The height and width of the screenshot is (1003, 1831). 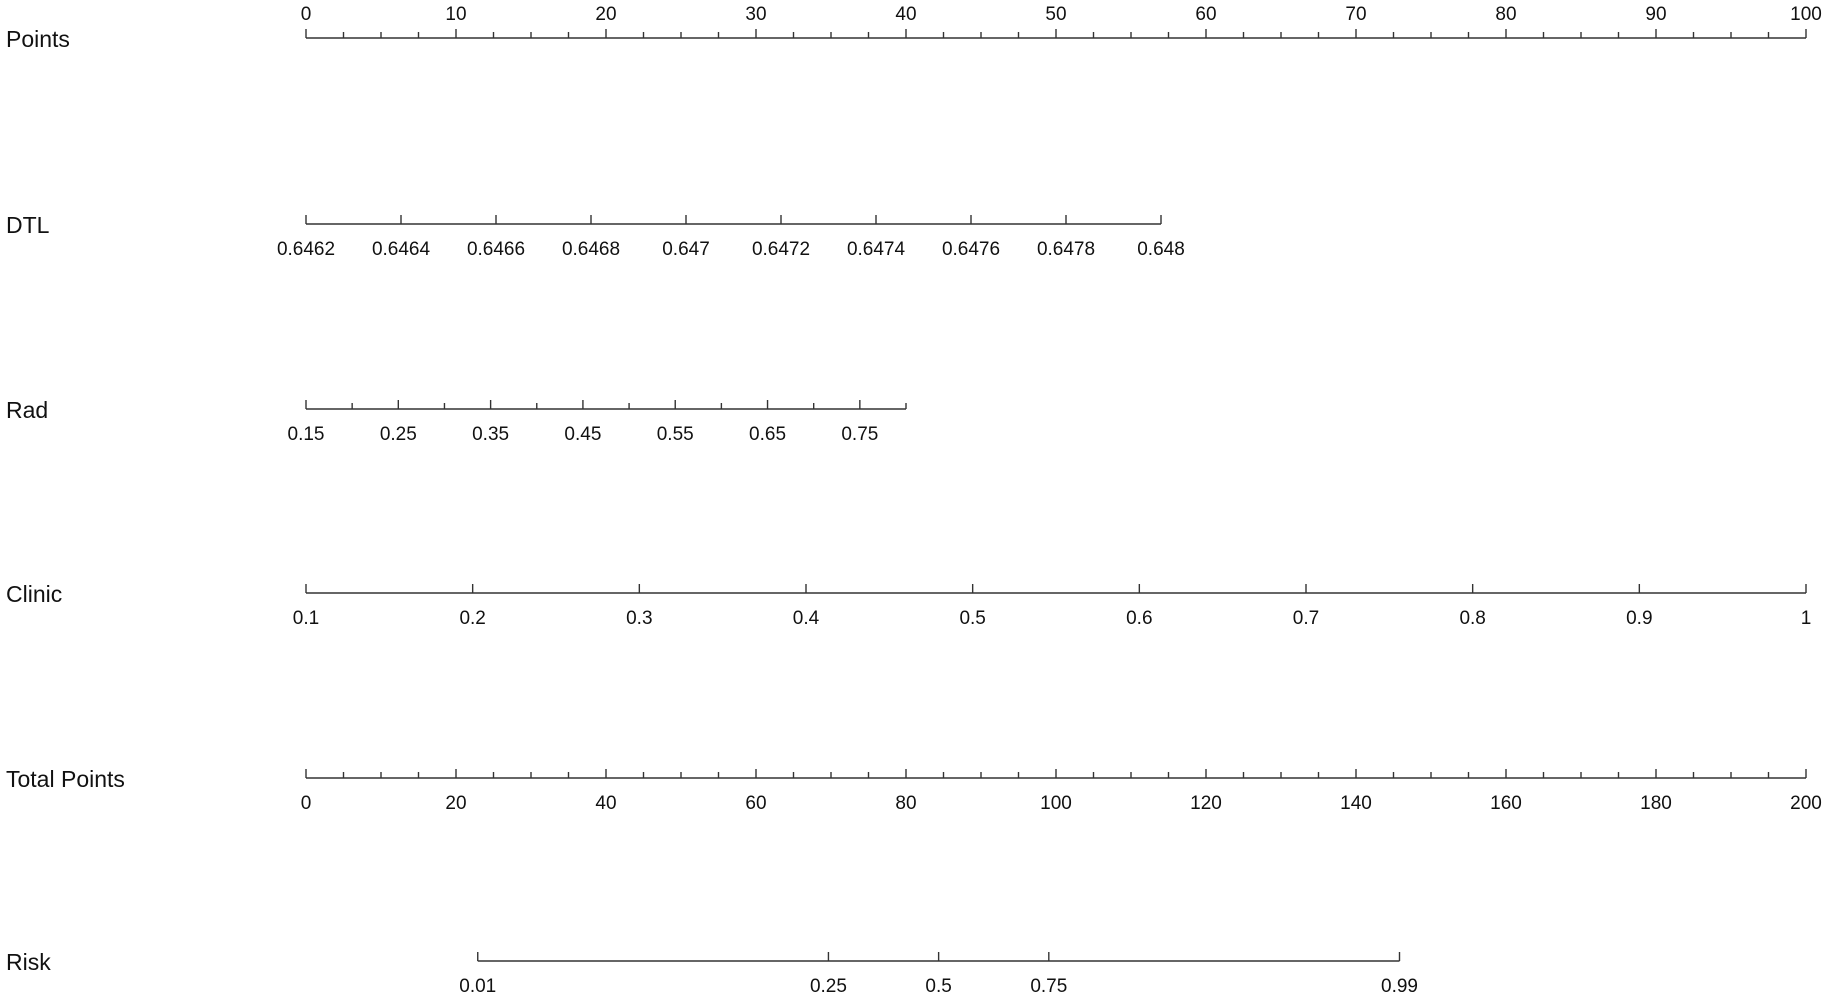 I want to click on tick-label: 0.1, so click(x=306, y=618).